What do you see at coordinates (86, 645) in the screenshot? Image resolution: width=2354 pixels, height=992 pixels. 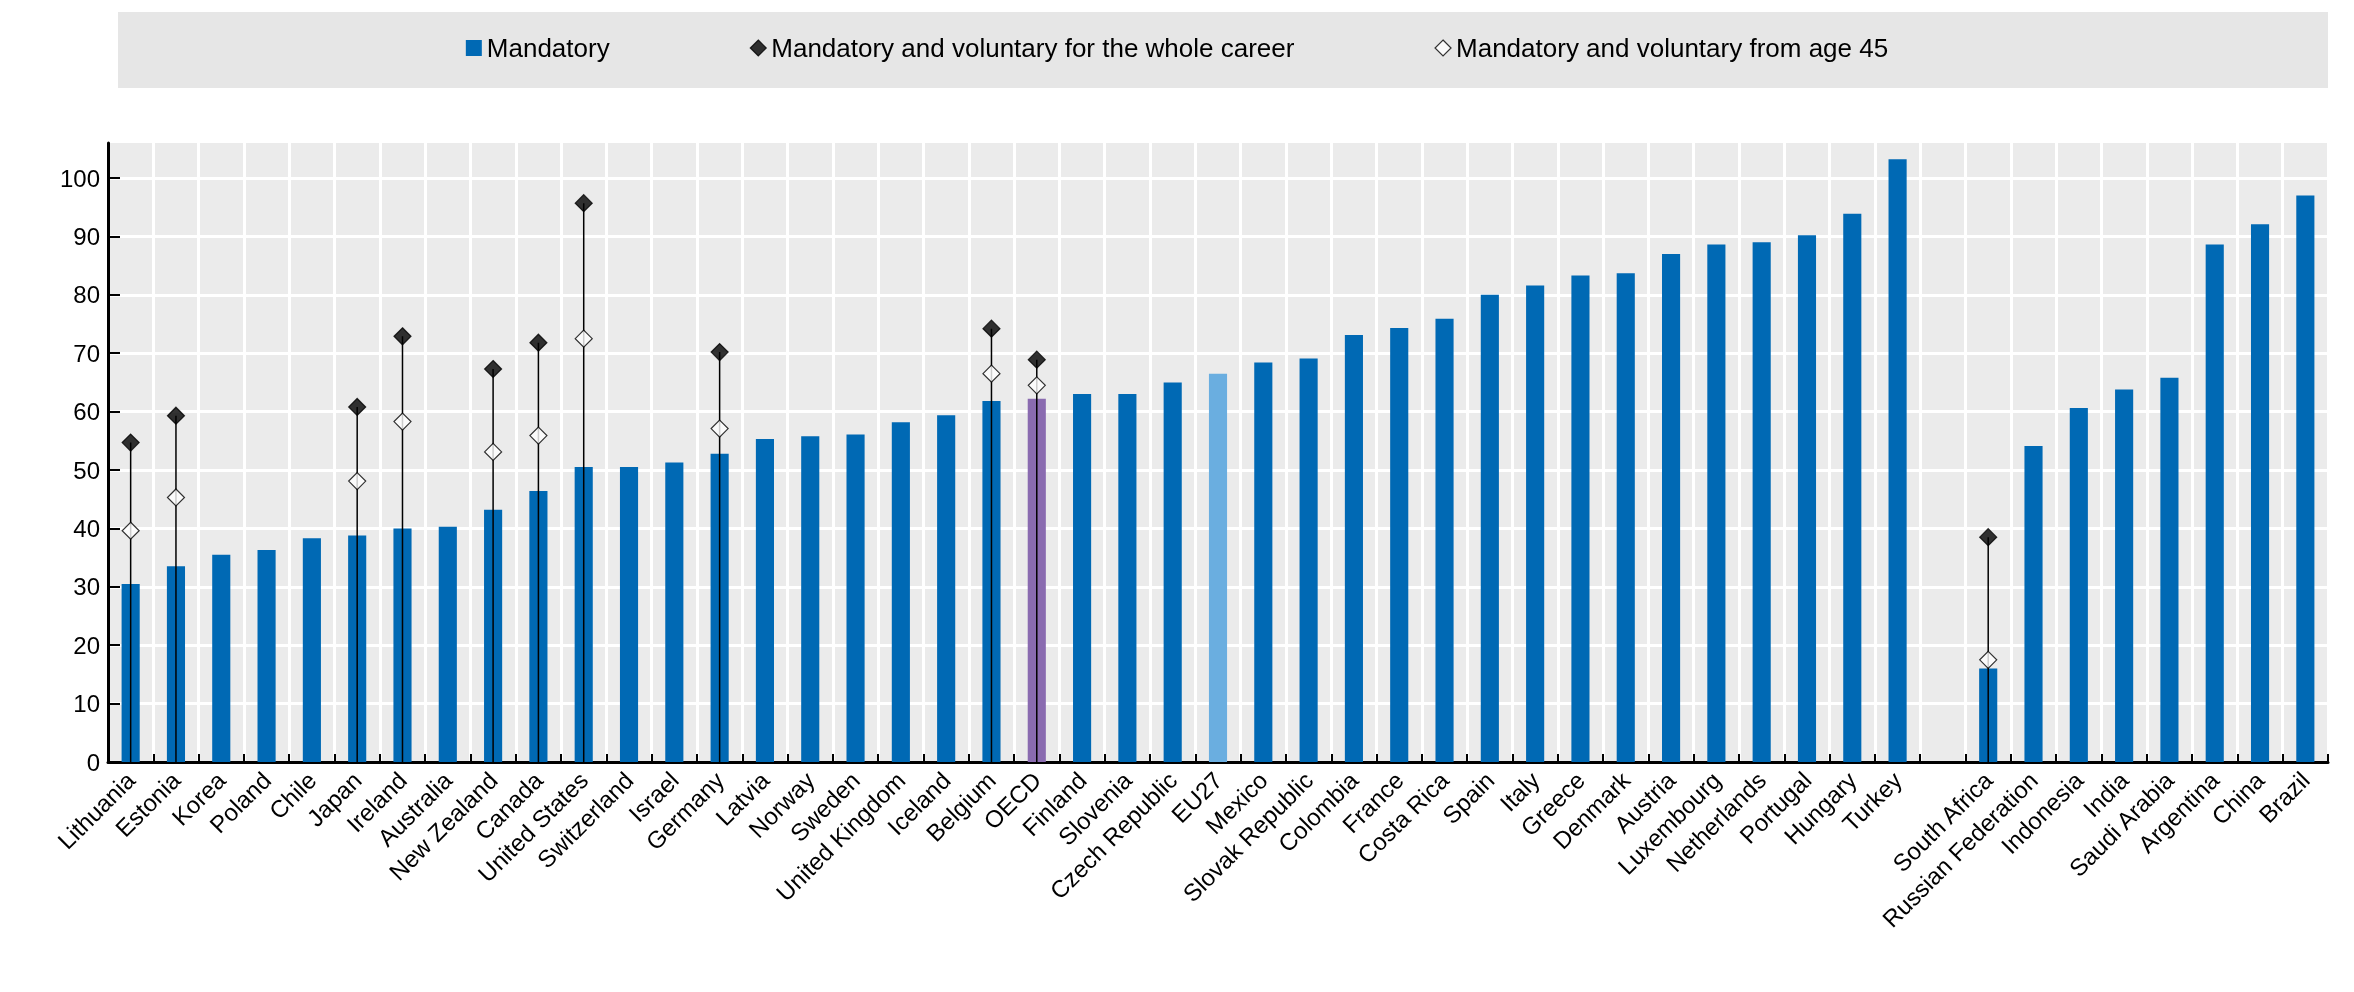 I see `y-tick-label: 20` at bounding box center [86, 645].